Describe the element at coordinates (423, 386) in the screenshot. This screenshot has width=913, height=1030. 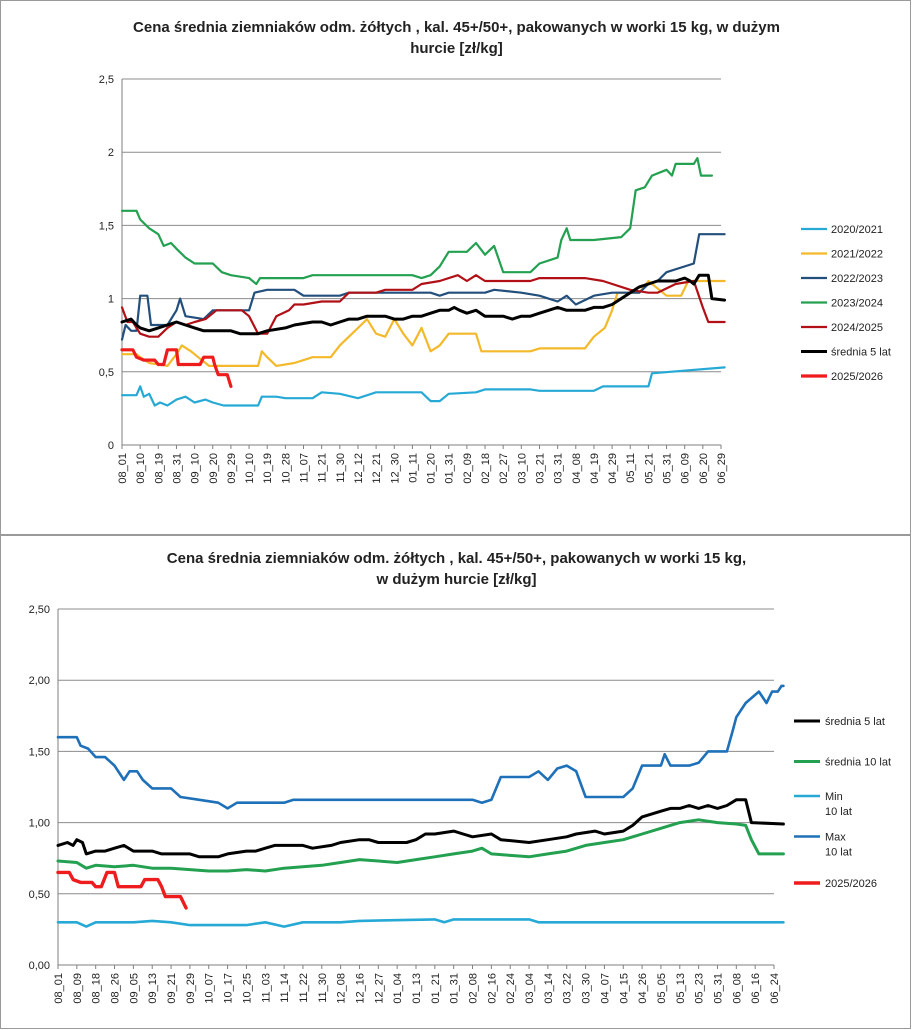
I see `series-line-2020-2021` at that location.